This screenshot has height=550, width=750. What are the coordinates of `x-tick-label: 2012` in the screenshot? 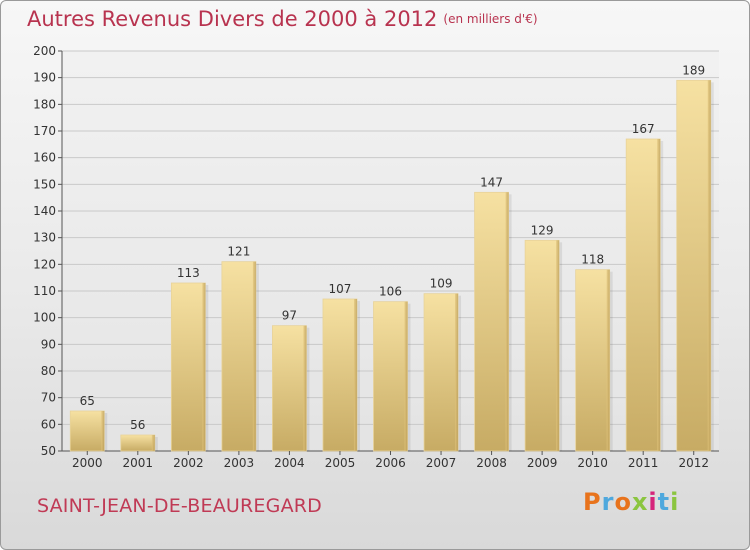 It's located at (693, 463).